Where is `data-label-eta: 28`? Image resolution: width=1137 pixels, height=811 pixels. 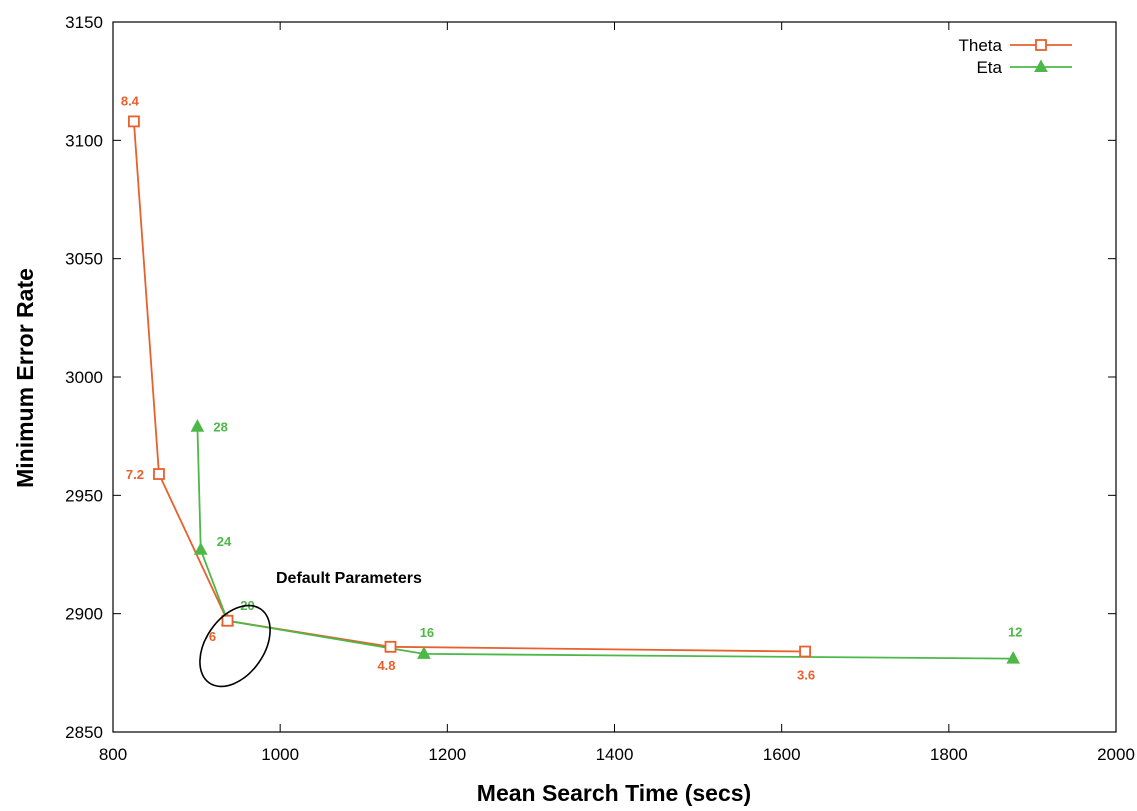
data-label-eta: 28 is located at coordinates (220, 427).